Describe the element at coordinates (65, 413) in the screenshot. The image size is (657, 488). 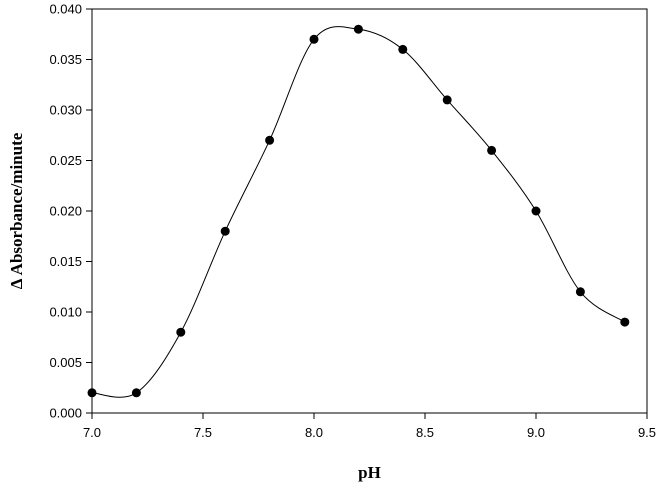
I see `y-tick-label: 0.000` at that location.